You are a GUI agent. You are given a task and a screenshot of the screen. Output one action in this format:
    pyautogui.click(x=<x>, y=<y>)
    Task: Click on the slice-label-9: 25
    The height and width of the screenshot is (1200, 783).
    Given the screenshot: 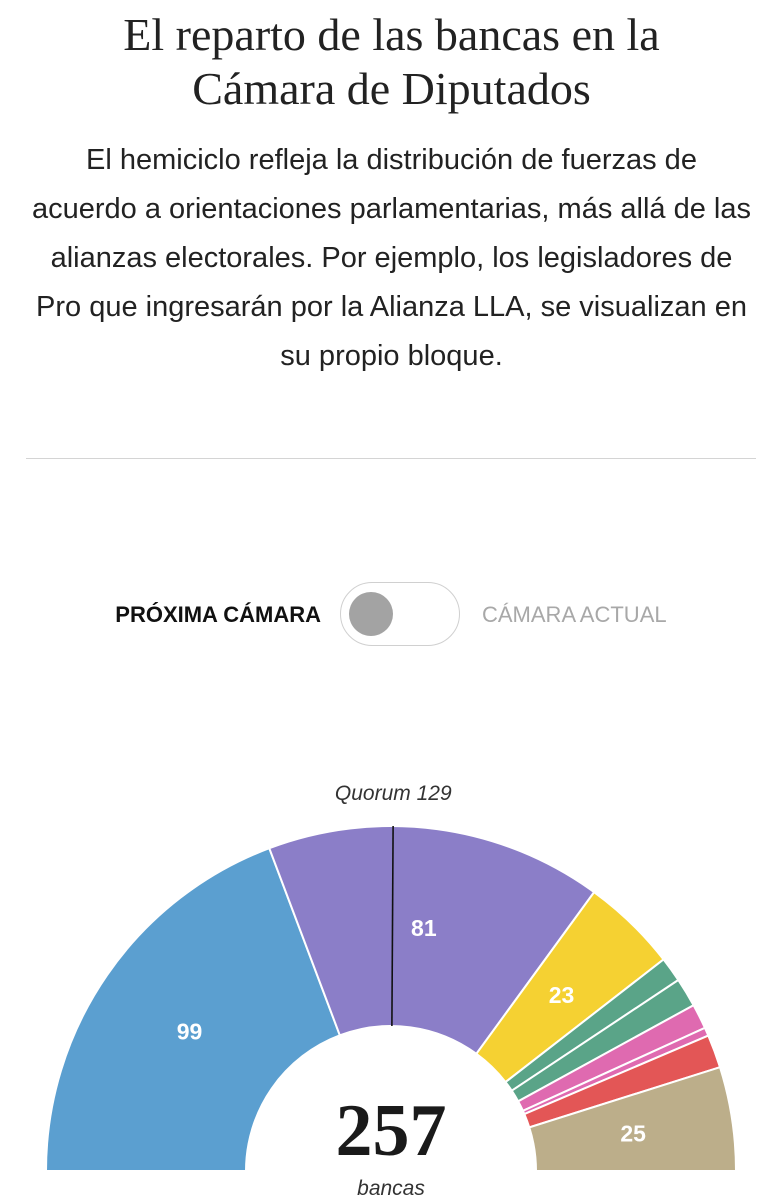 What is the action you would take?
    pyautogui.click(x=633, y=1134)
    